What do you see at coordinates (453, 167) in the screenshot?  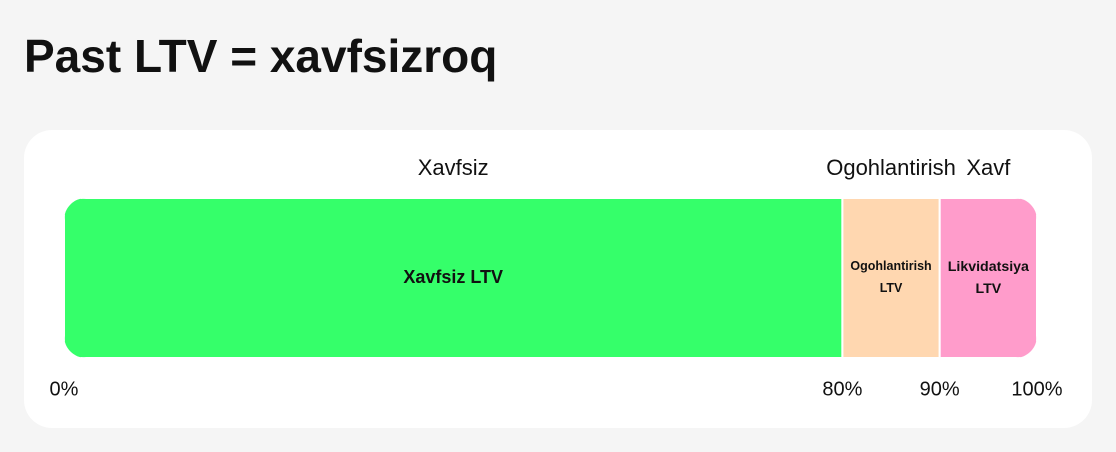 I see `legend-label: Xavfsiz` at bounding box center [453, 167].